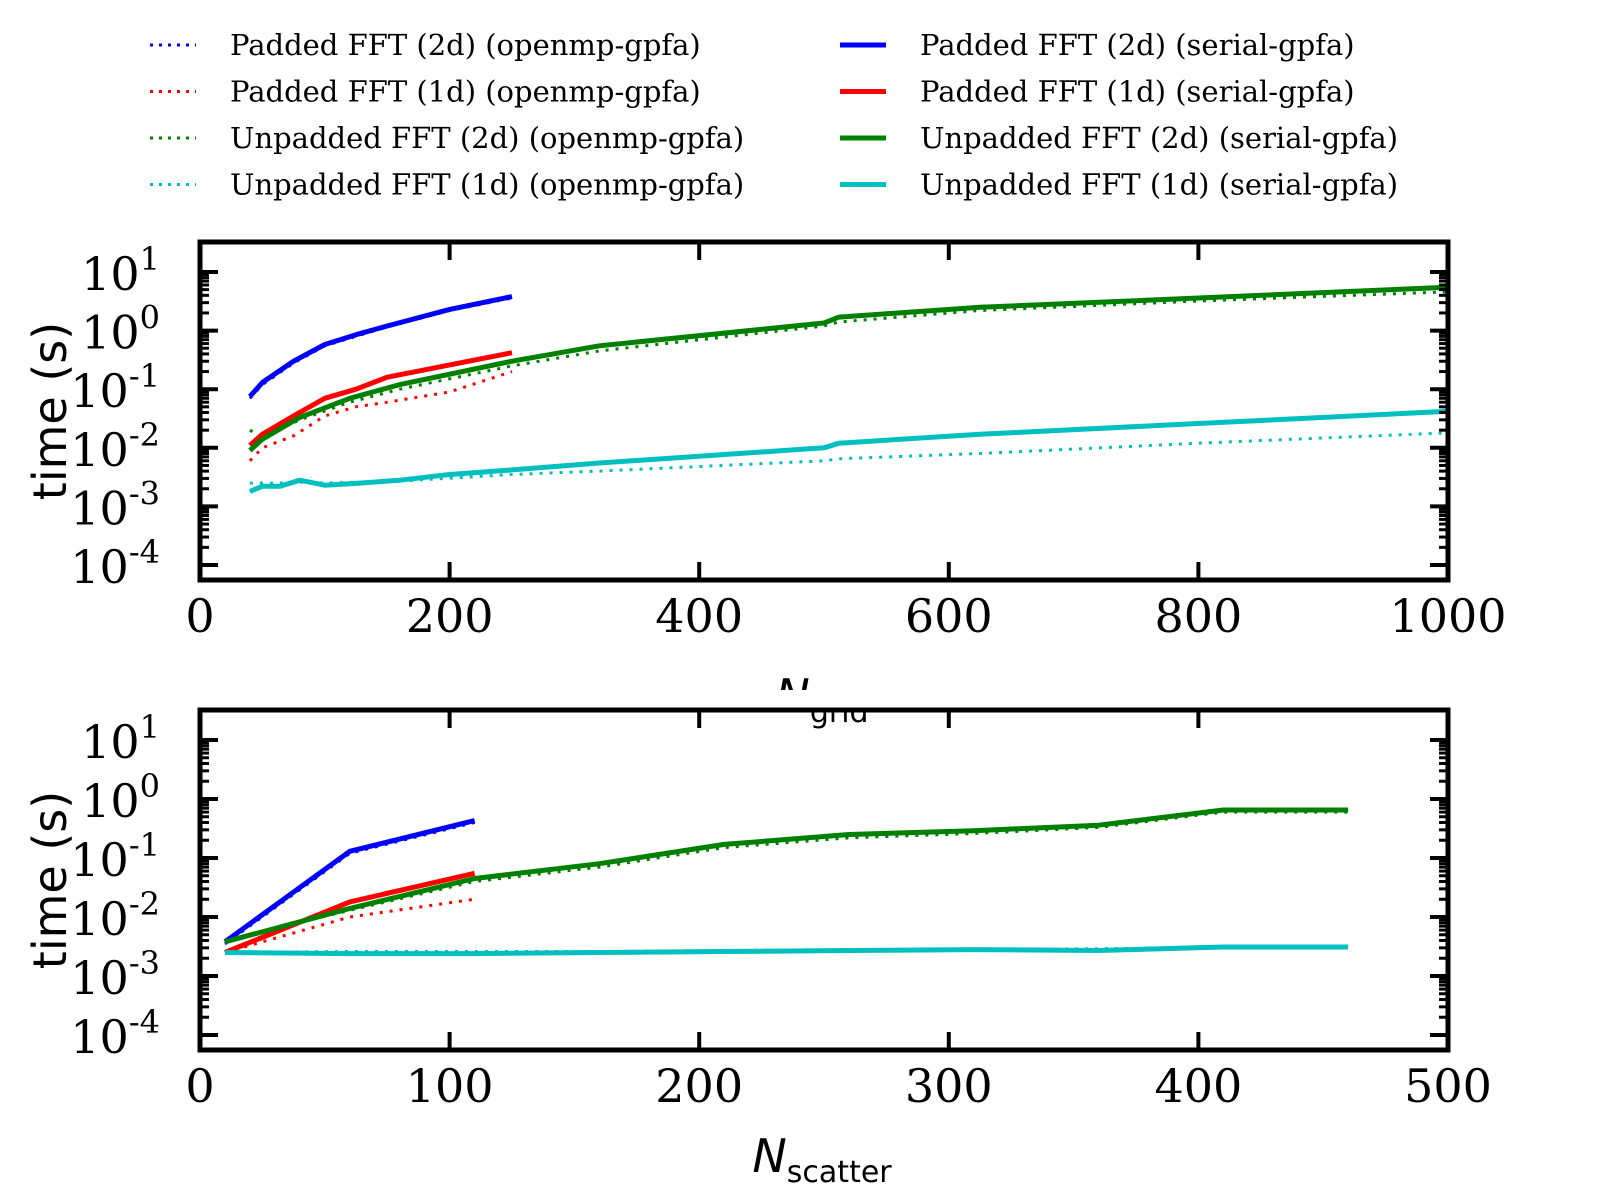 The height and width of the screenshot is (1200, 1600). I want to click on x-tick-label: 500, so click(1448, 1086).